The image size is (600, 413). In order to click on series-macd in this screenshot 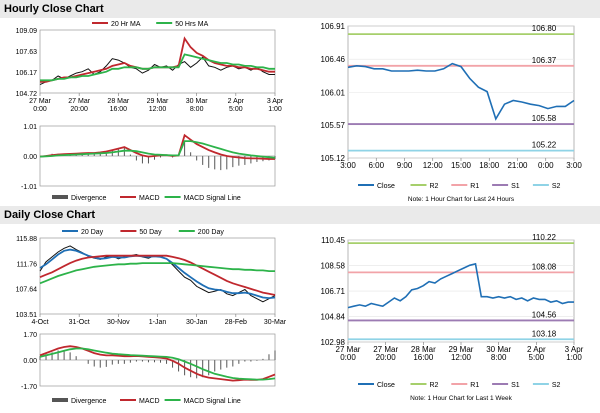, I will do `click(157, 363)`.